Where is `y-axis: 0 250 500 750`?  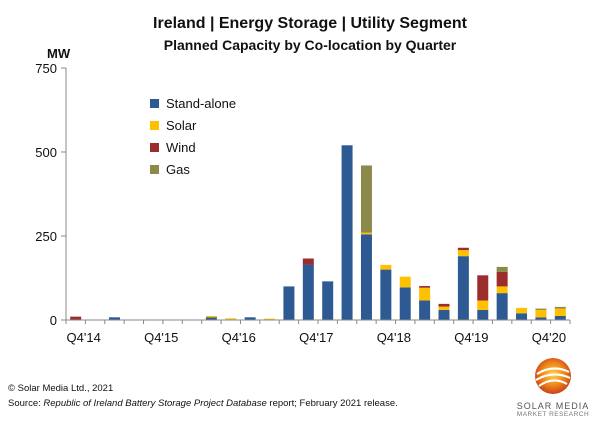
y-axis: 0 250 500 750 is located at coordinates (51, 194).